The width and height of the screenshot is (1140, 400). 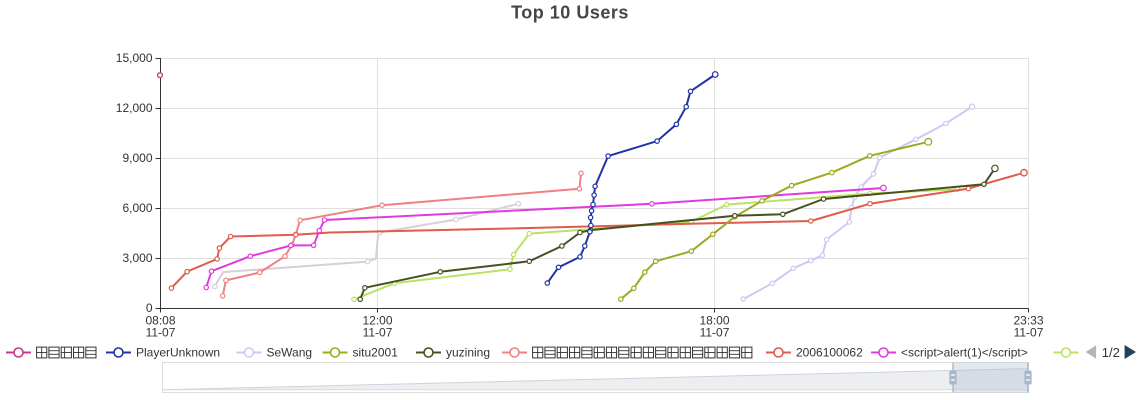 I want to click on svg-text: yuzining, so click(x=468, y=353).